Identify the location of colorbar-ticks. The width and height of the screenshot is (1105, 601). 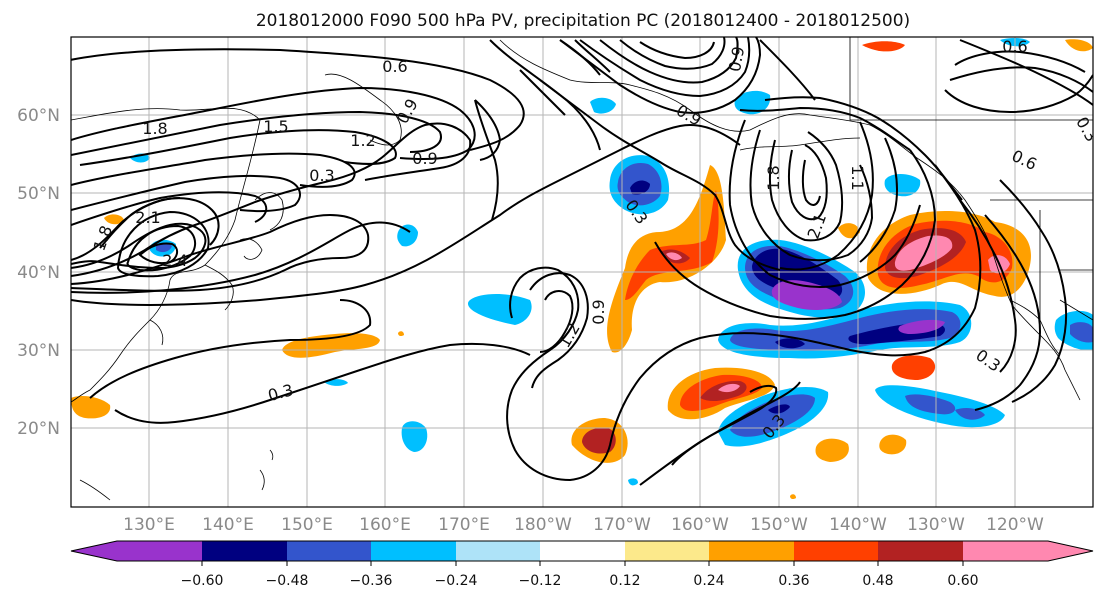
(582, 563).